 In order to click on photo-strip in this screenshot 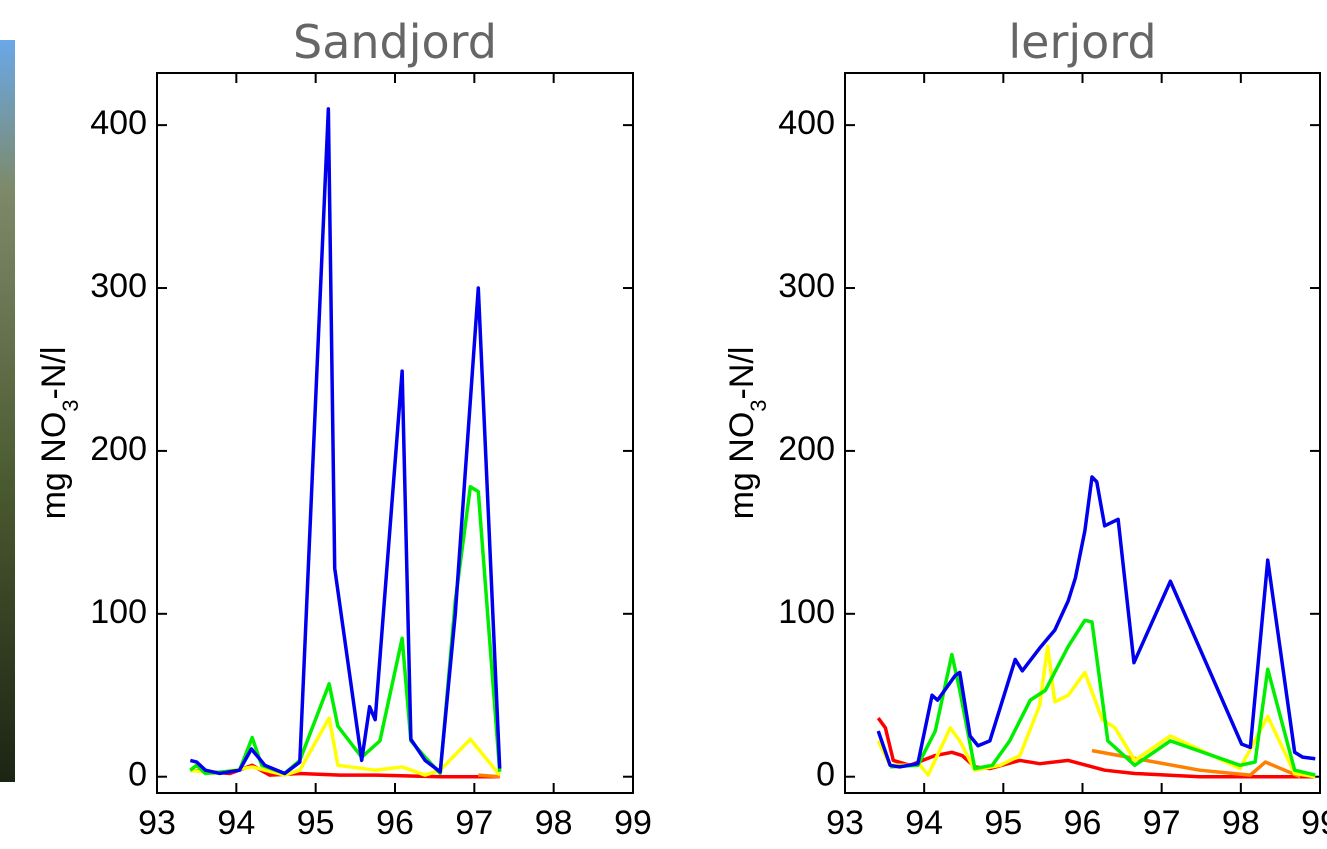, I will do `click(7, 411)`.